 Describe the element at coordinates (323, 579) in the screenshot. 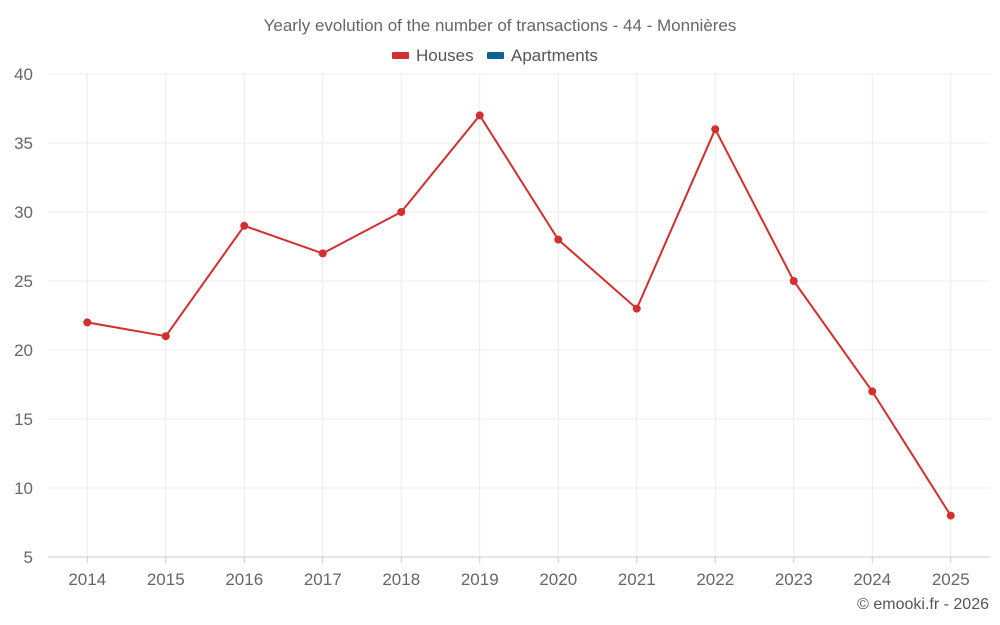

I see `x-tick-label: 2017` at that location.